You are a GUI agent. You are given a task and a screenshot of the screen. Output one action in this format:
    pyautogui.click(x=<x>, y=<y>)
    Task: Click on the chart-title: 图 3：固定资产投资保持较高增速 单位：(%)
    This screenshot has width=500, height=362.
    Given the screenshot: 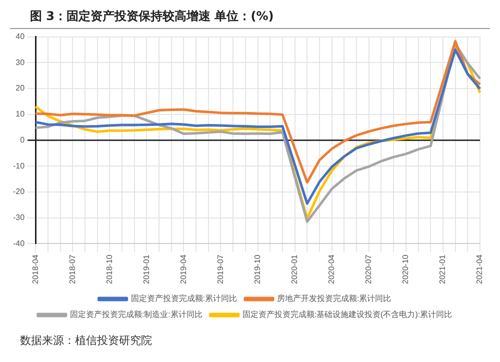 What is the action you would take?
    pyautogui.click(x=250, y=14)
    